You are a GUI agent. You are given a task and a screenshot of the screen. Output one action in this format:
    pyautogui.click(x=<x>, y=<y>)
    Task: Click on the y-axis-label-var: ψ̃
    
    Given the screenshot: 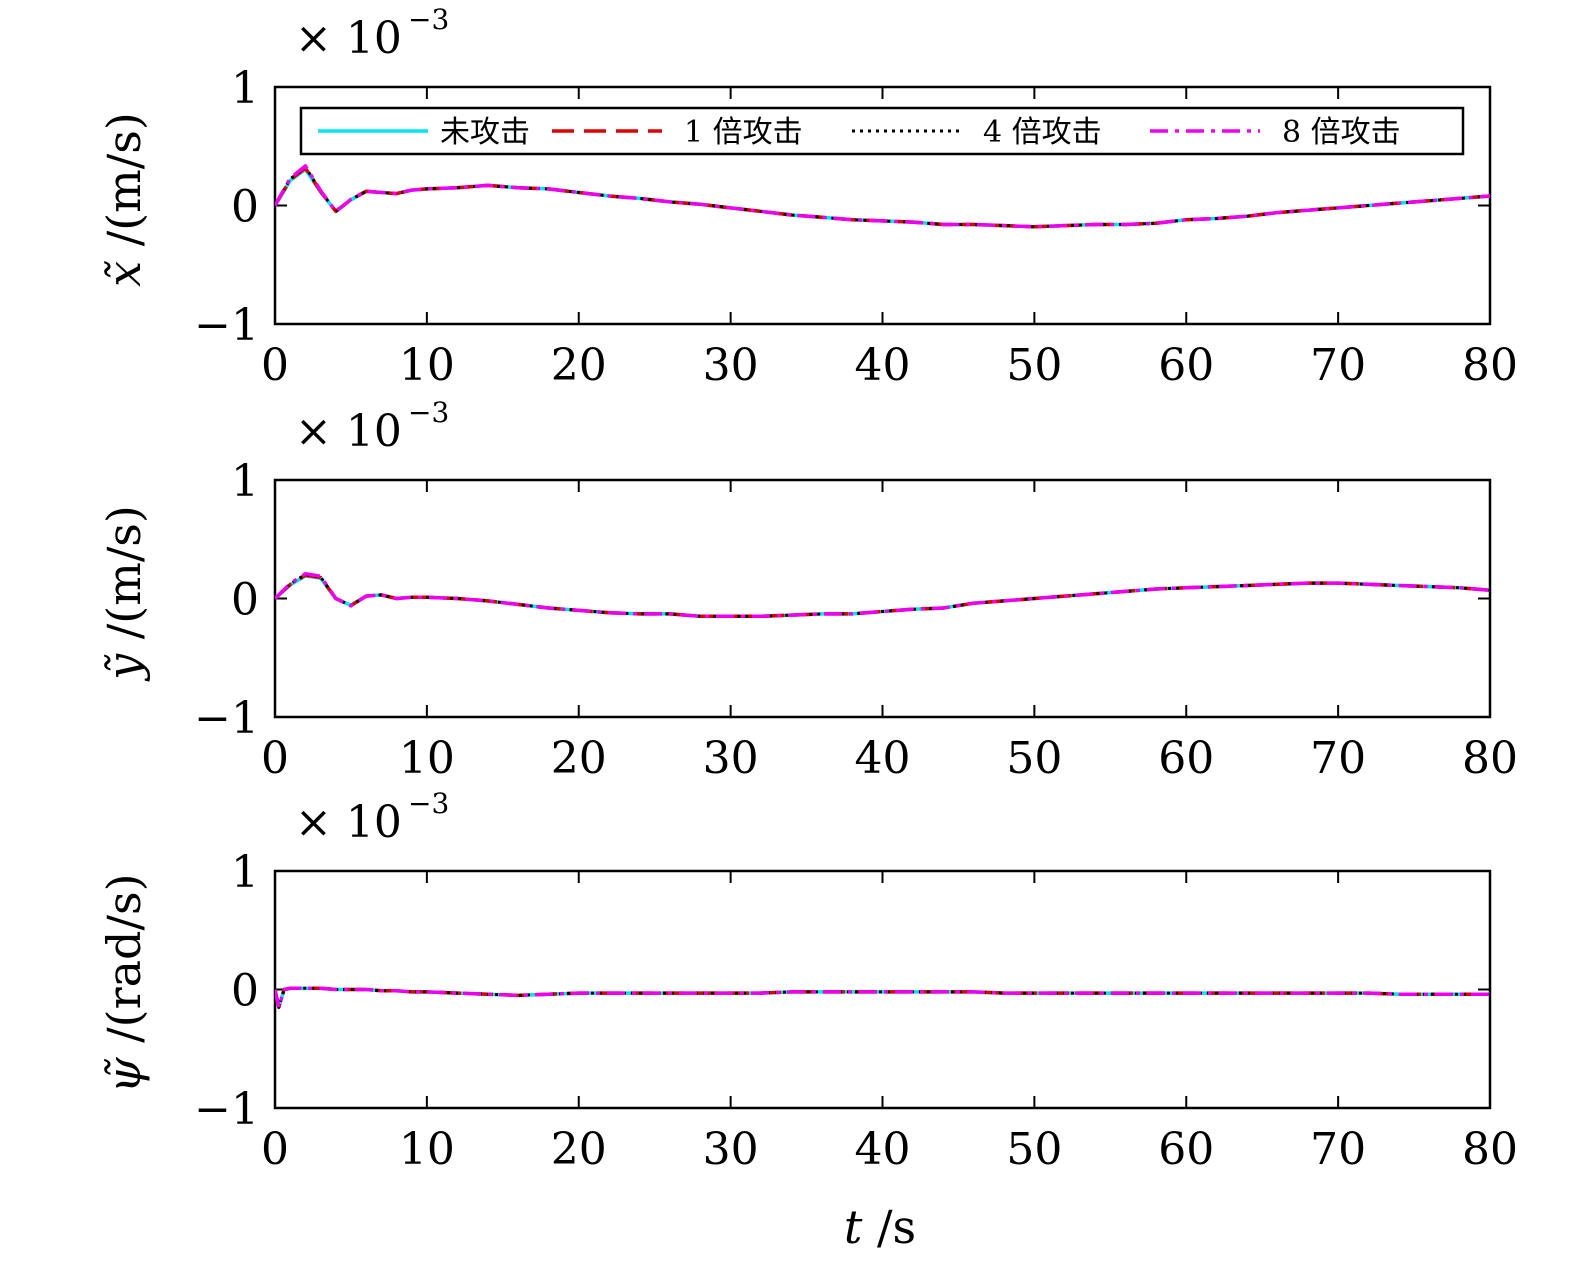 What is the action you would take?
    pyautogui.click(x=124, y=1068)
    